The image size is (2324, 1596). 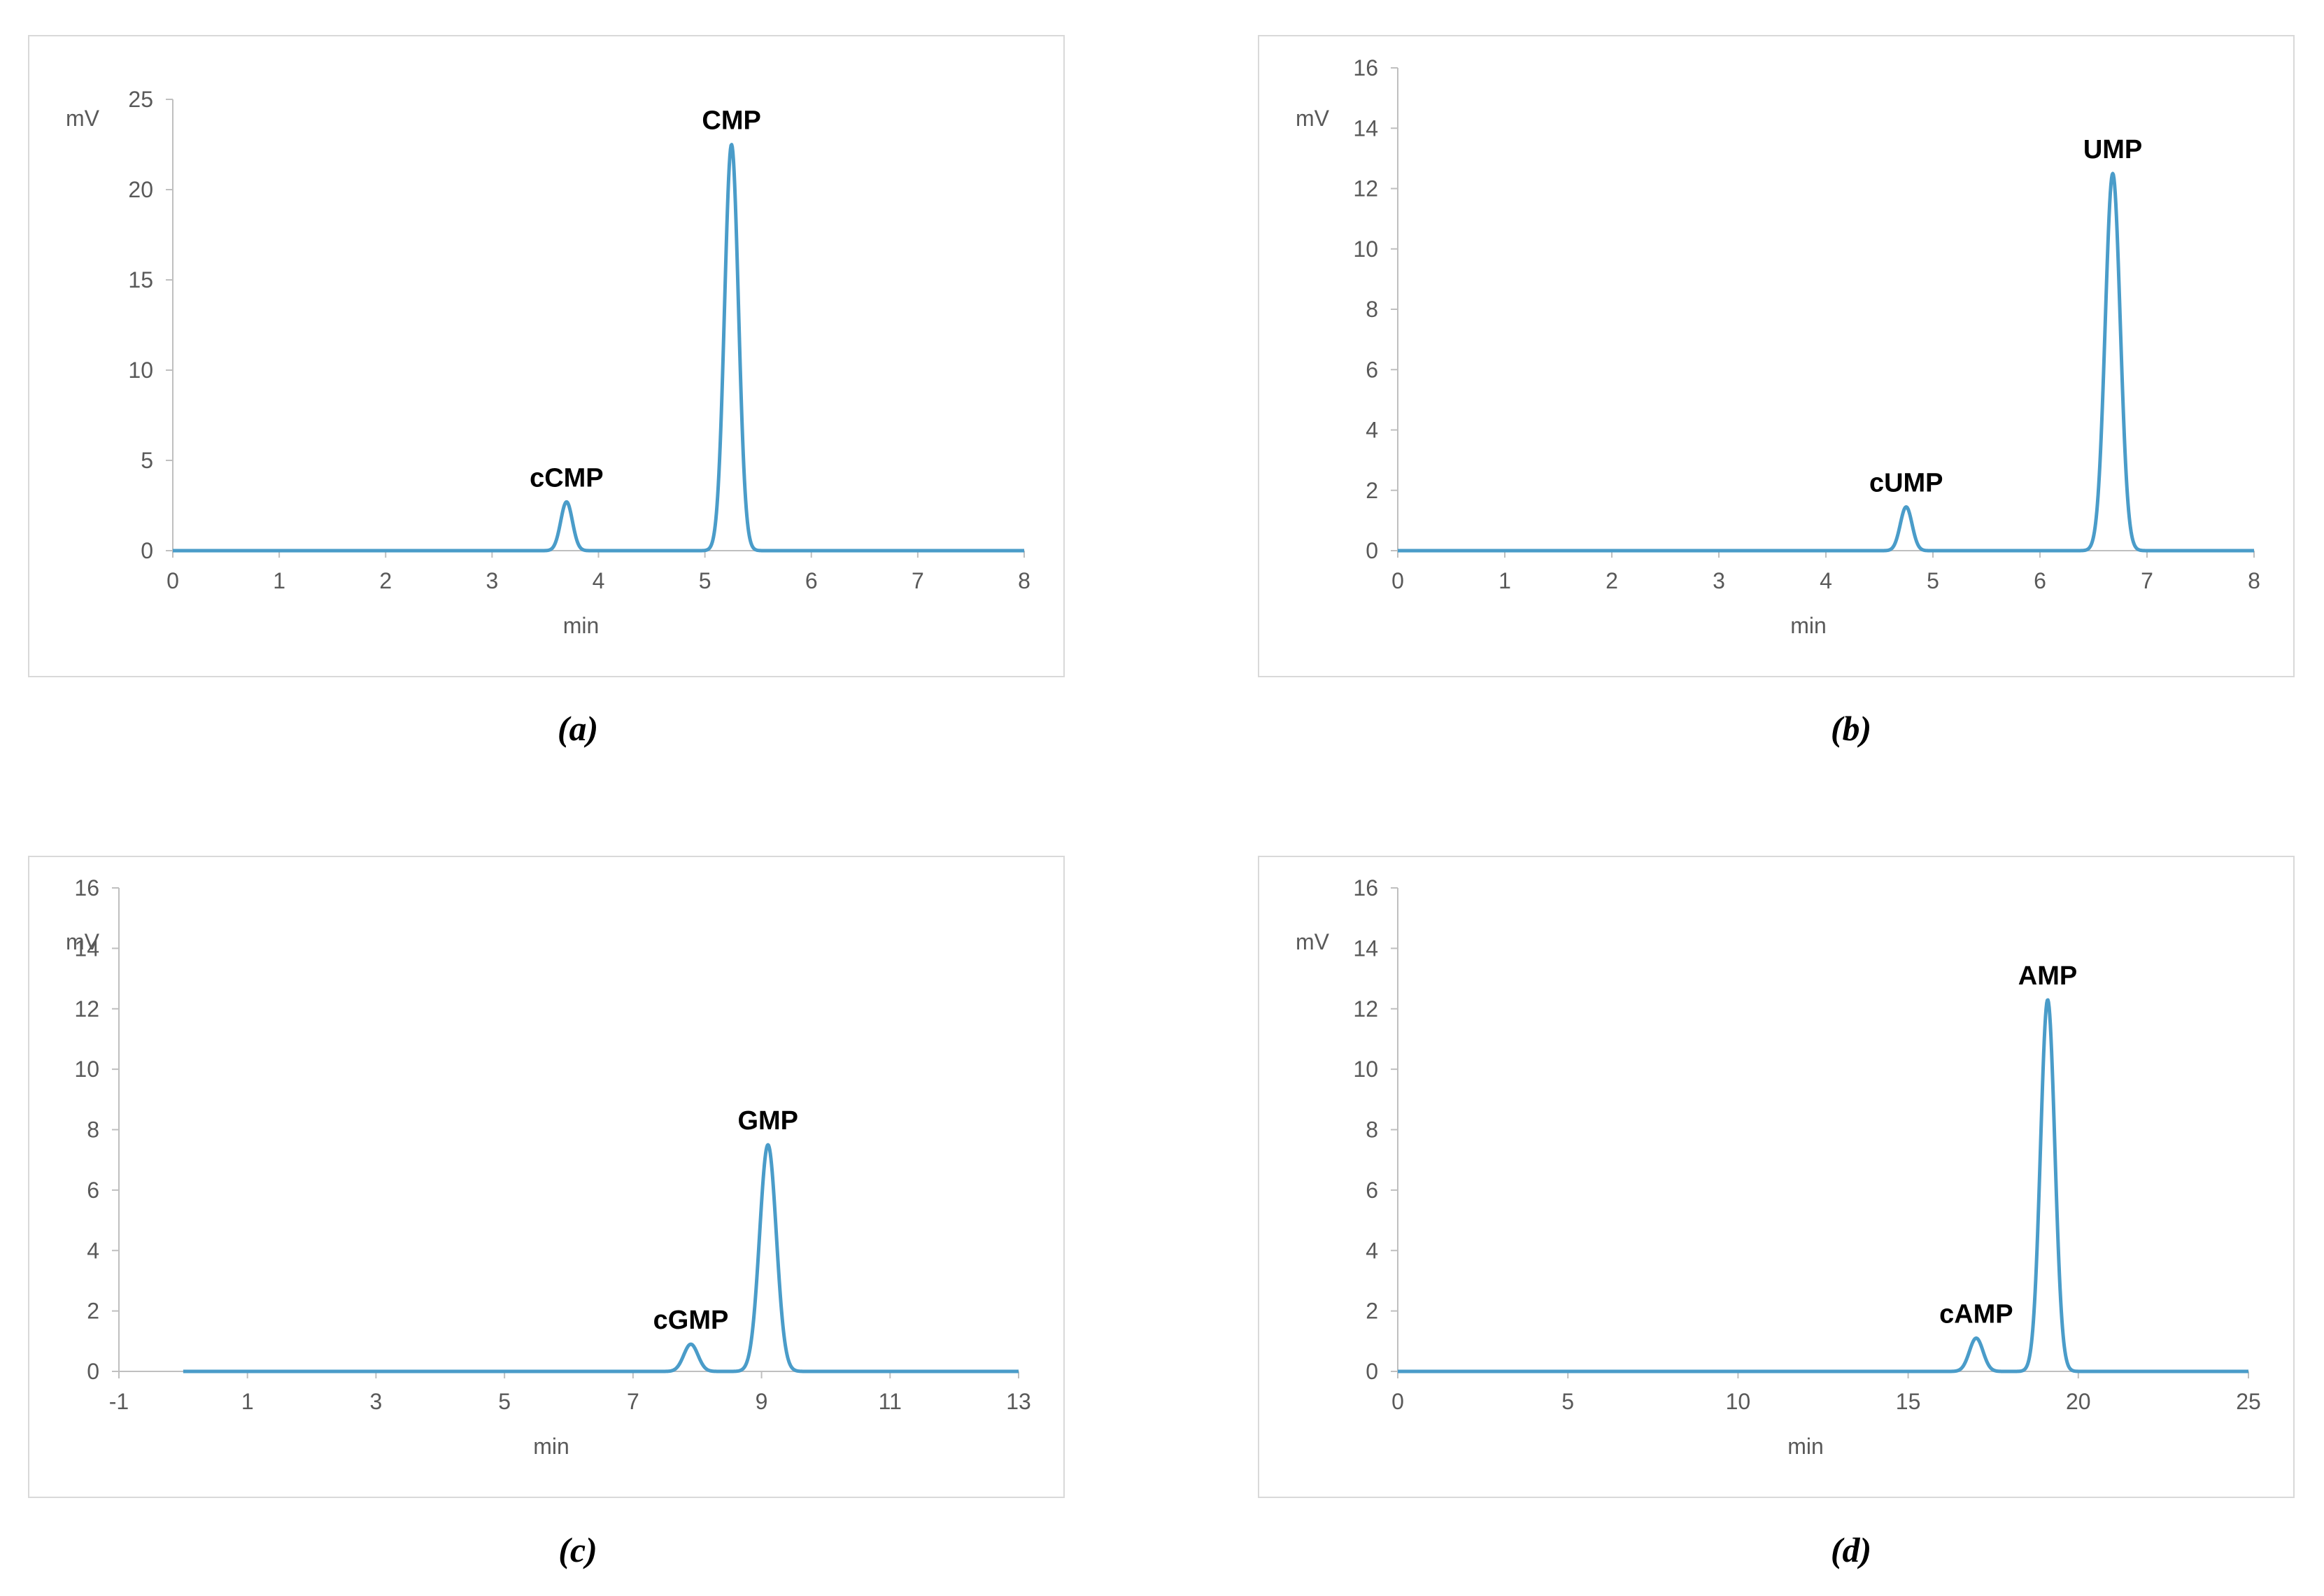 What do you see at coordinates (762, 1401) in the screenshot?
I see `x-tick-label: 9` at bounding box center [762, 1401].